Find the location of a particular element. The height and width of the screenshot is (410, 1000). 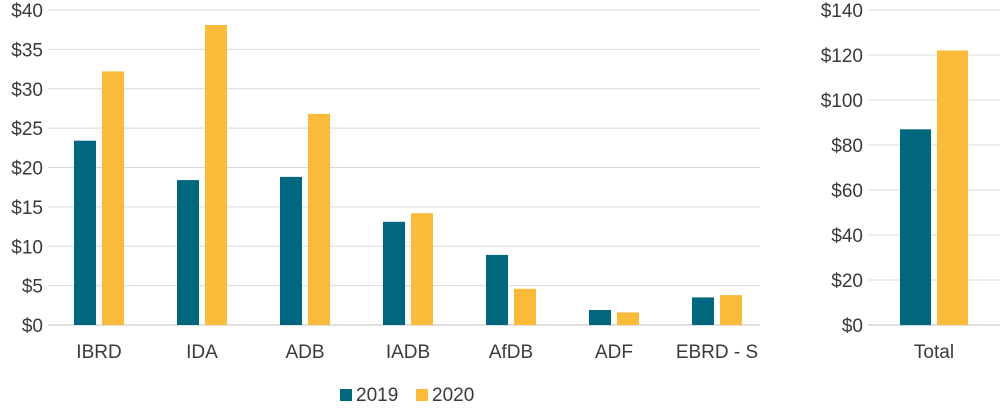

y-tick-label: $140 is located at coordinates (842, 11).